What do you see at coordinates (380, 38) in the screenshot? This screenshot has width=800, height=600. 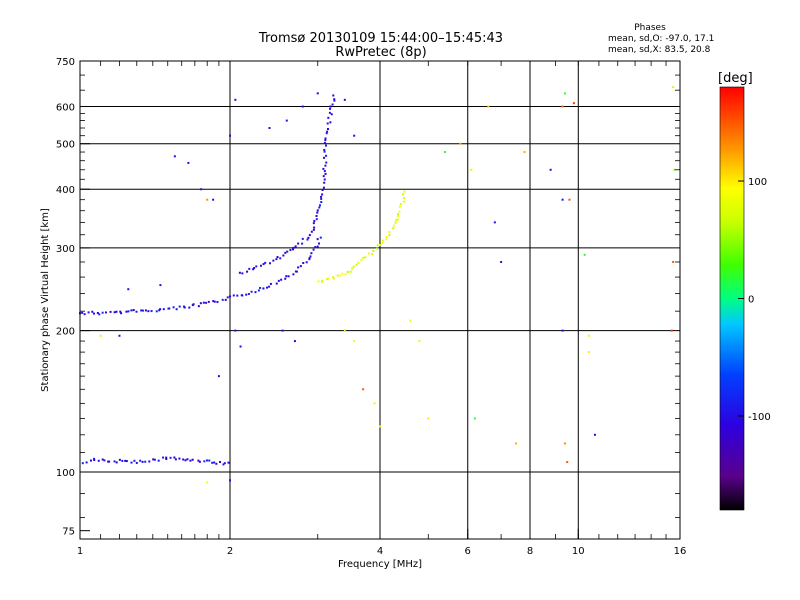 I see `chart-title: Tromsø 20130109 15:44:00–15:45:43` at bounding box center [380, 38].